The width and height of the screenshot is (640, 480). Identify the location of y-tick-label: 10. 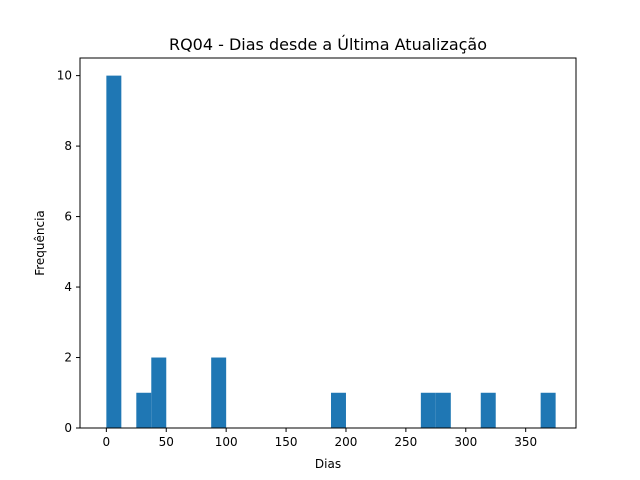
(64, 76).